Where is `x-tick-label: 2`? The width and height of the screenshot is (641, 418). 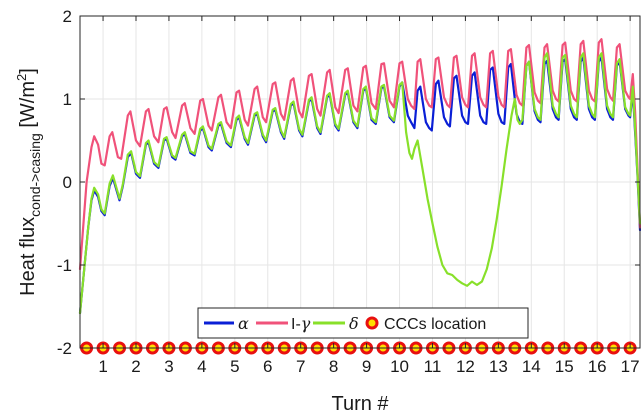
x-tick-label: 2 is located at coordinates (135, 366).